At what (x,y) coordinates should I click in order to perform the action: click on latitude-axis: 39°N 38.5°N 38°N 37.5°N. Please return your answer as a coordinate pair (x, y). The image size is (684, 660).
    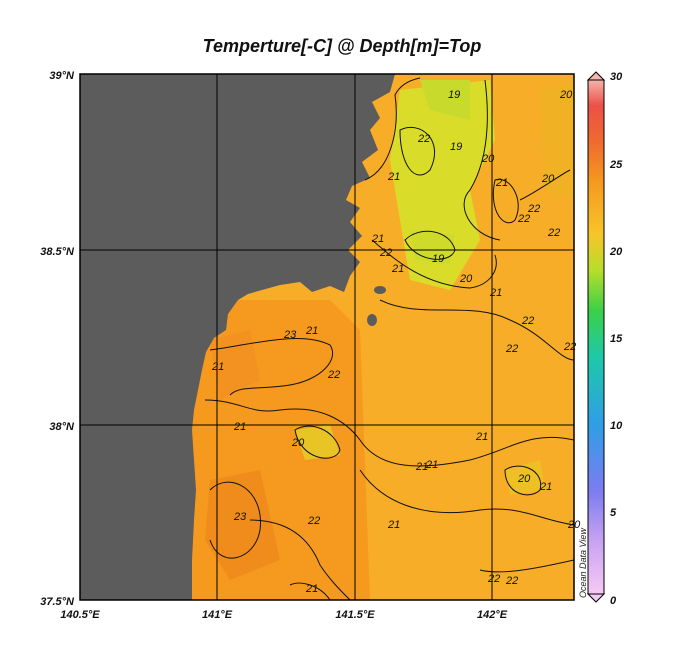
    Looking at the image, I should click on (57, 339).